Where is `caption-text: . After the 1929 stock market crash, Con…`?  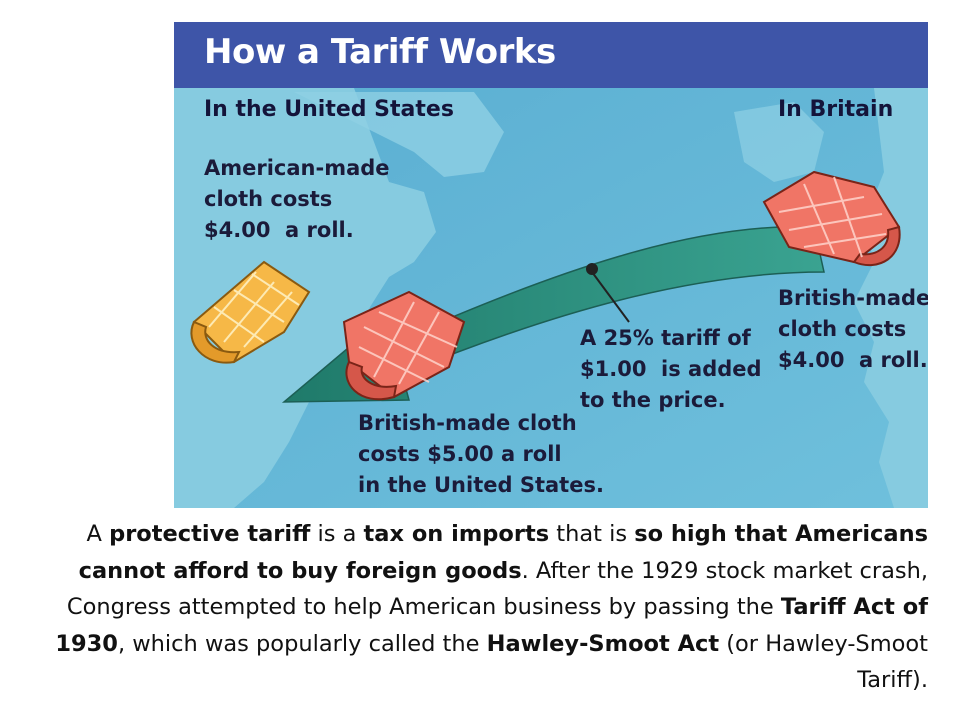 caption-text: . After the 1929 stock market crash, Con… is located at coordinates (497, 589).